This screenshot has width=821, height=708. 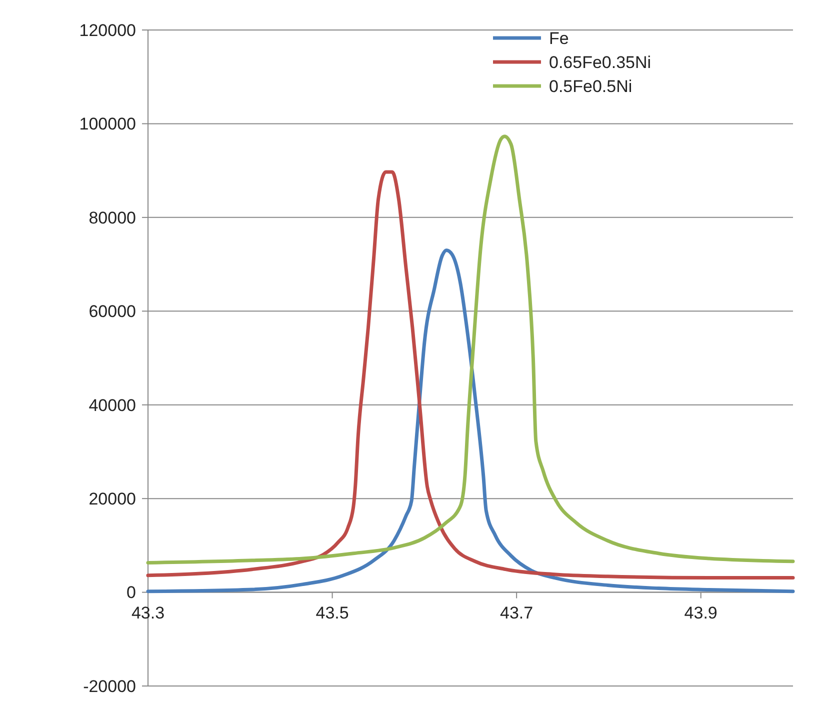 What do you see at coordinates (107, 30) in the screenshot?
I see `y-tick-label: 120000` at bounding box center [107, 30].